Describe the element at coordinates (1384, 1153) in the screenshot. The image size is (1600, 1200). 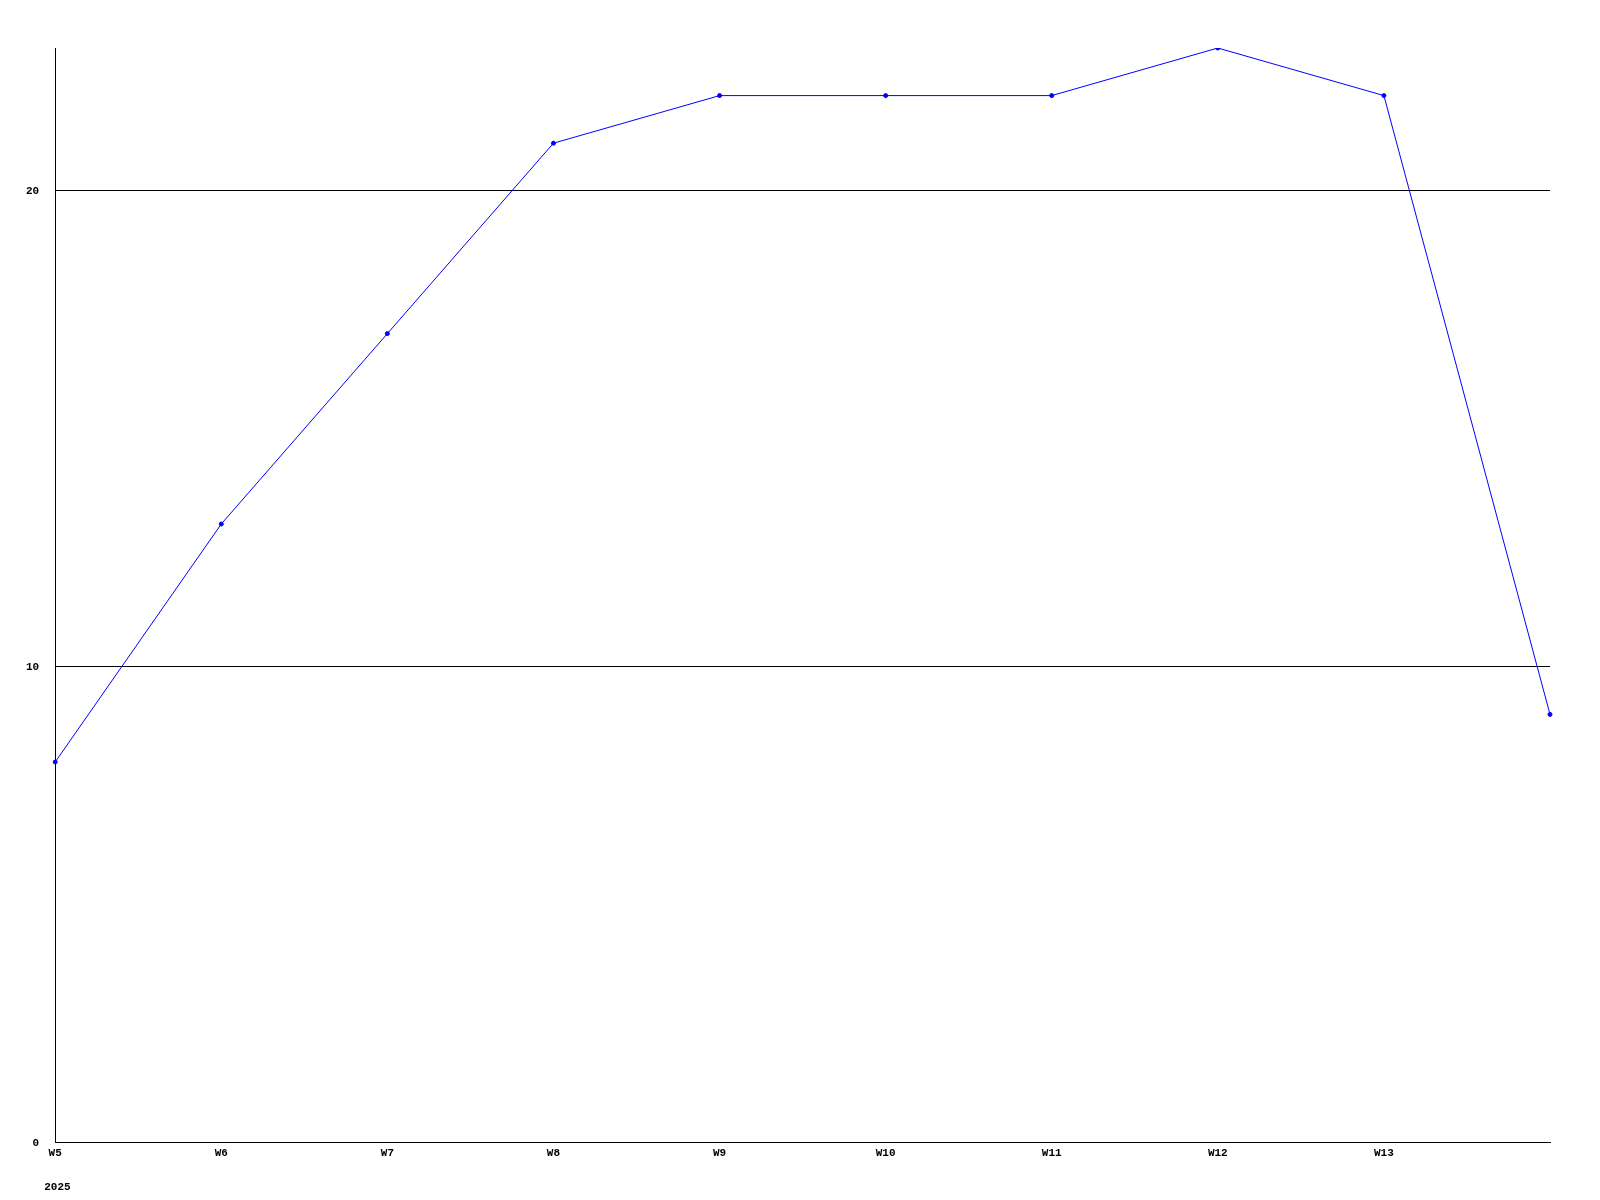
I see `x-tick-label: W13` at that location.